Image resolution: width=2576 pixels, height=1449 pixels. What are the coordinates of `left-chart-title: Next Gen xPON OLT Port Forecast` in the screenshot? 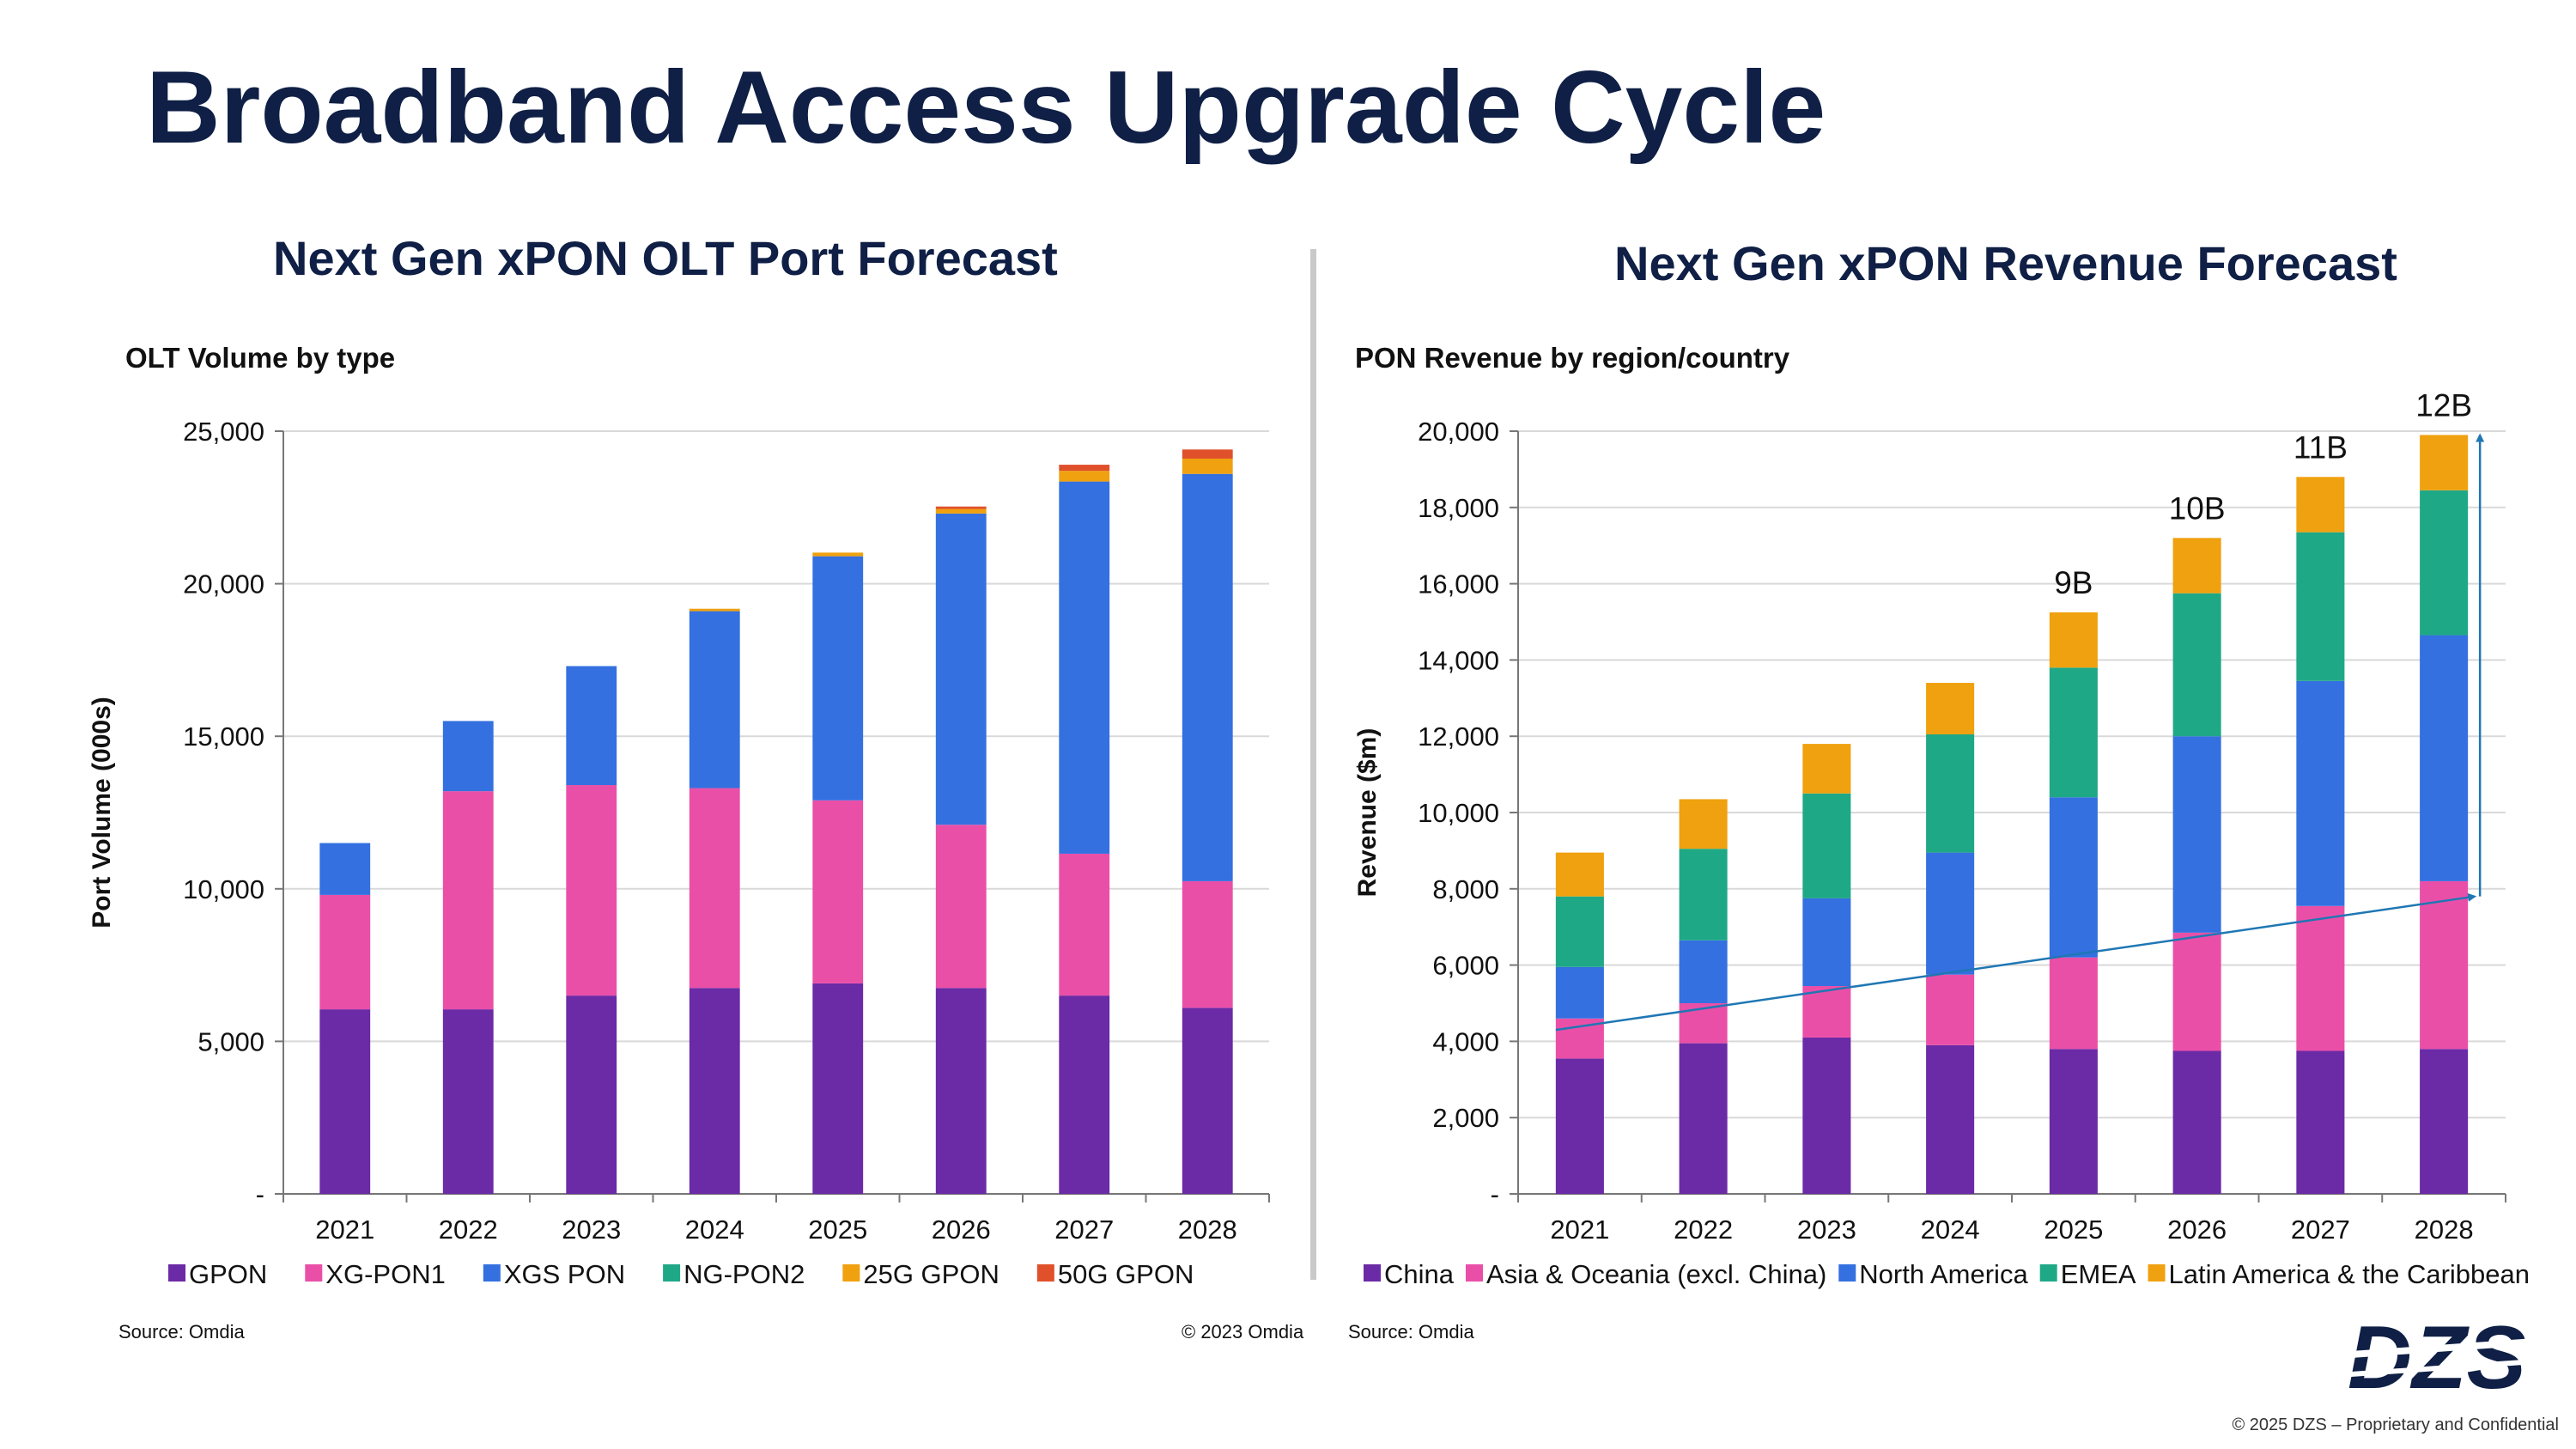 It's located at (665, 258).